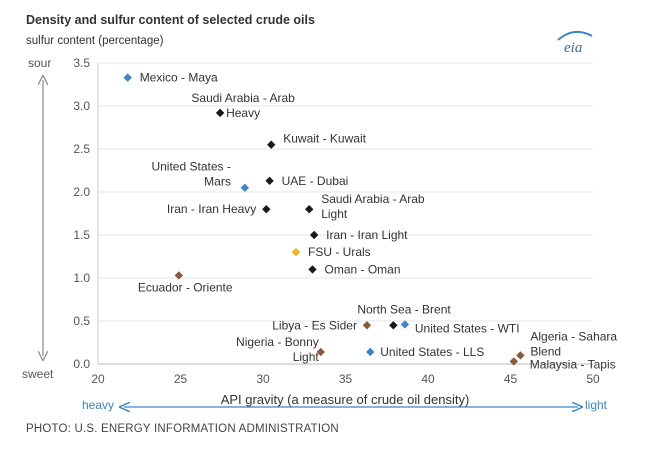 The width and height of the screenshot is (655, 449). I want to click on x-tick-label: 40, so click(428, 379).